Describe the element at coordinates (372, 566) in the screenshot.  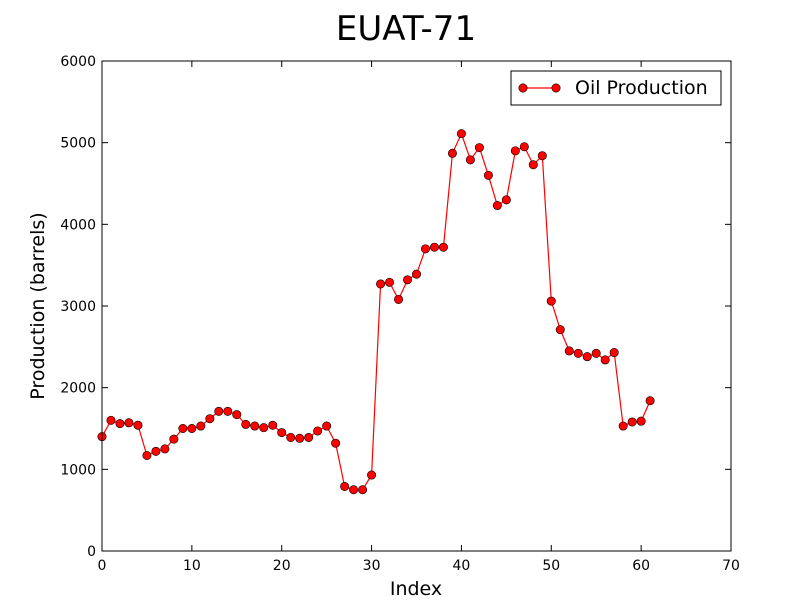
I see `x-tick-label: 30` at that location.